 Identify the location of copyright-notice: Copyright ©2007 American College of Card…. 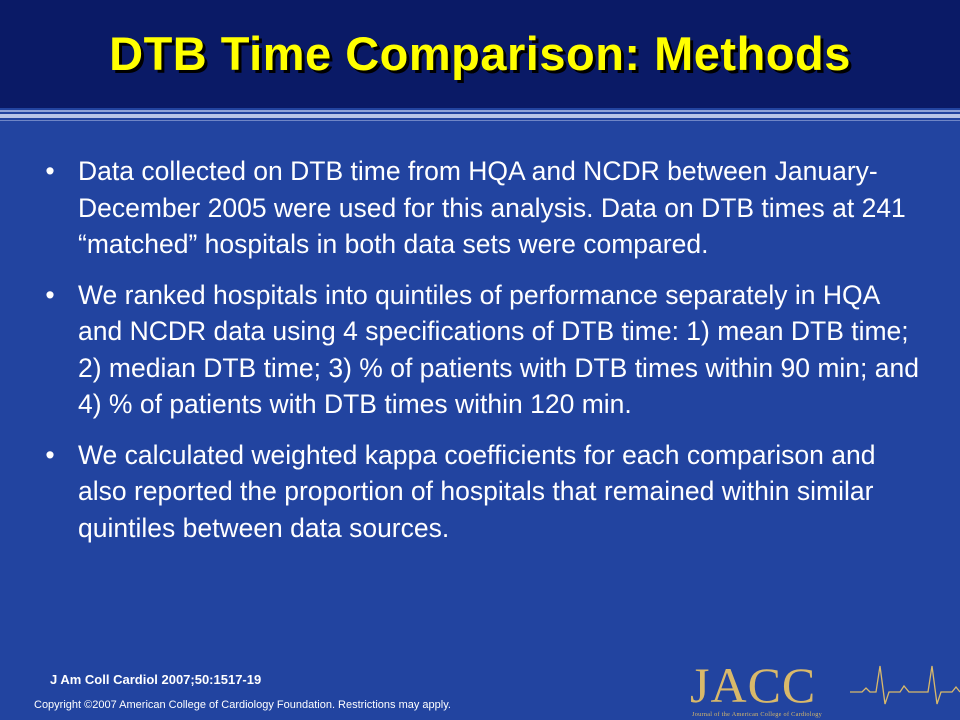
(242, 705).